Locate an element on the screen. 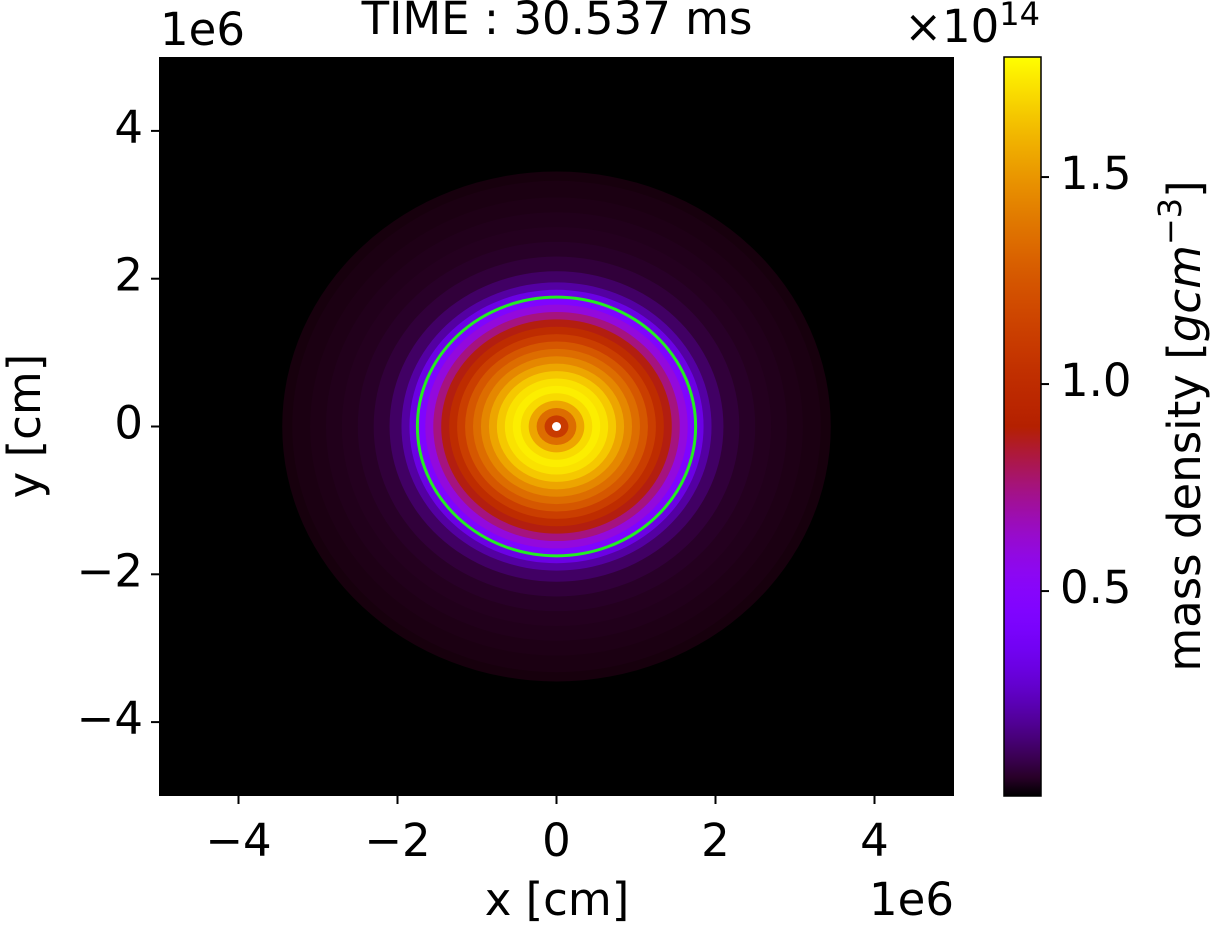 The width and height of the screenshot is (1216, 931). x-tick-label: −2 is located at coordinates (397, 840).